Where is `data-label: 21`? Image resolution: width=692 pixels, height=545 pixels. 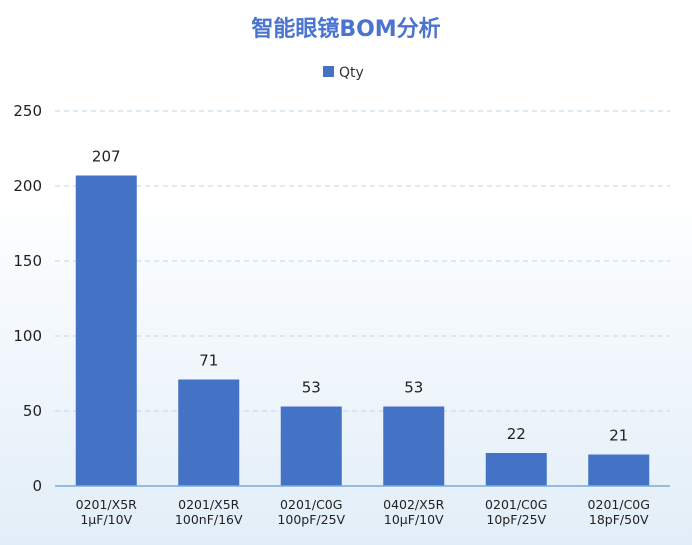
data-label: 21 is located at coordinates (618, 436).